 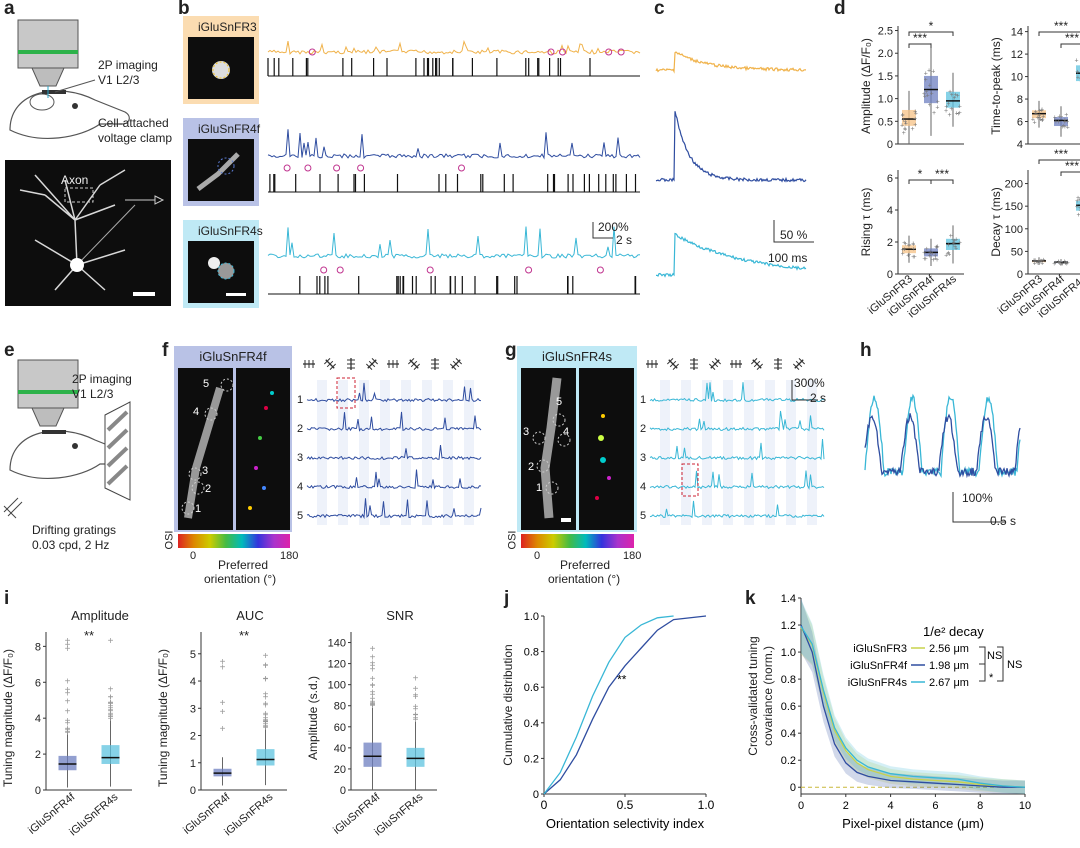 What do you see at coordinates (643, 516) in the screenshot?
I see `g-trace-label-5: 5` at bounding box center [643, 516].